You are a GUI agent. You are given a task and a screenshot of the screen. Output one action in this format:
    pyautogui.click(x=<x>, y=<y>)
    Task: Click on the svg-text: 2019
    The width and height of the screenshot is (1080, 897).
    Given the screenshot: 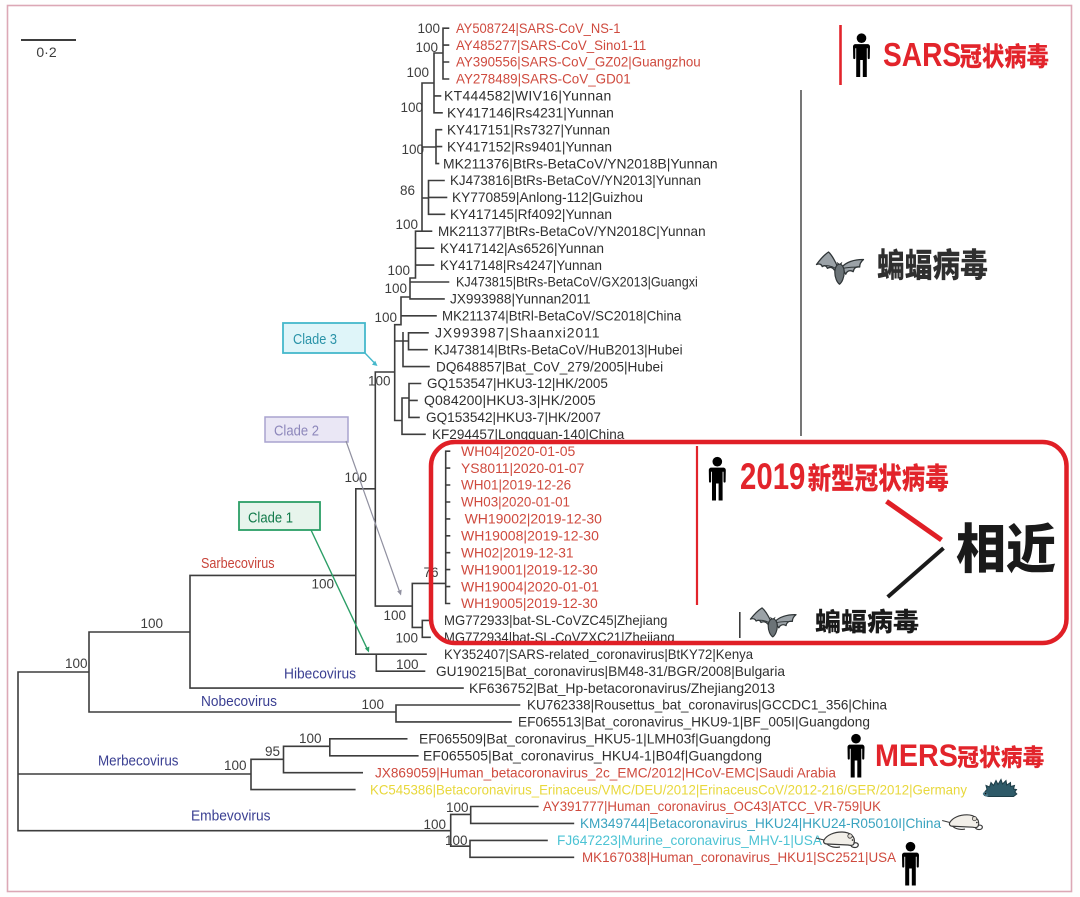 What is the action you would take?
    pyautogui.click(x=772, y=477)
    